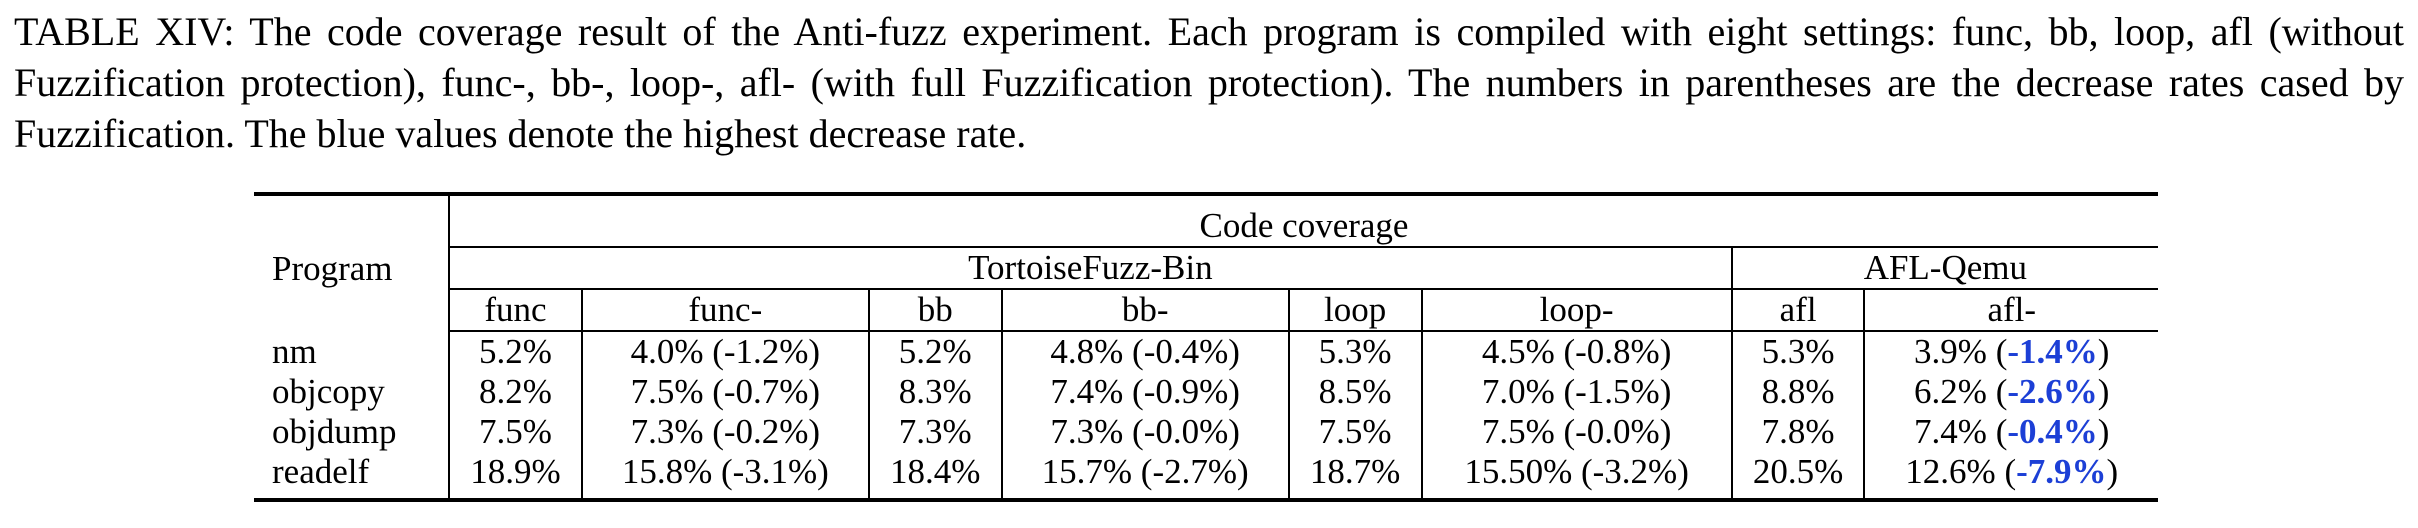 Image resolution: width=2418 pixels, height=528 pixels. What do you see at coordinates (1961, 471) in the screenshot?
I see `afl-minus-value: 12.6% (` at bounding box center [1961, 471].